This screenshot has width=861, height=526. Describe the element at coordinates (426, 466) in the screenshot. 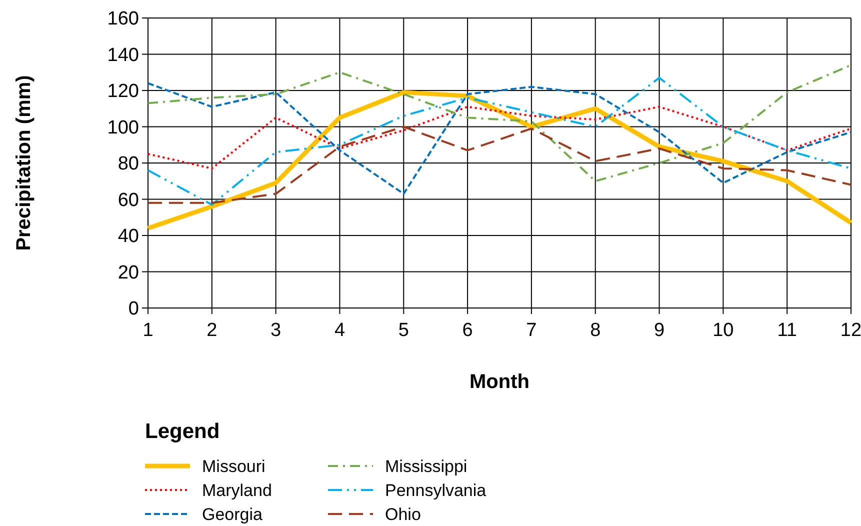

I see `legend-label: Mississippi` at that location.